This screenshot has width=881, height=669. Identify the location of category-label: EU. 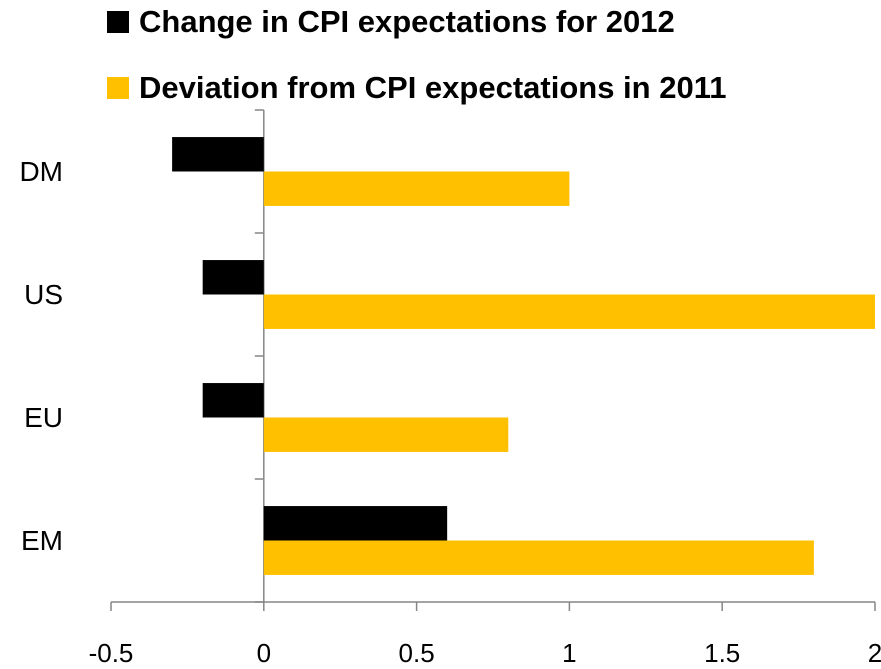
(43, 417).